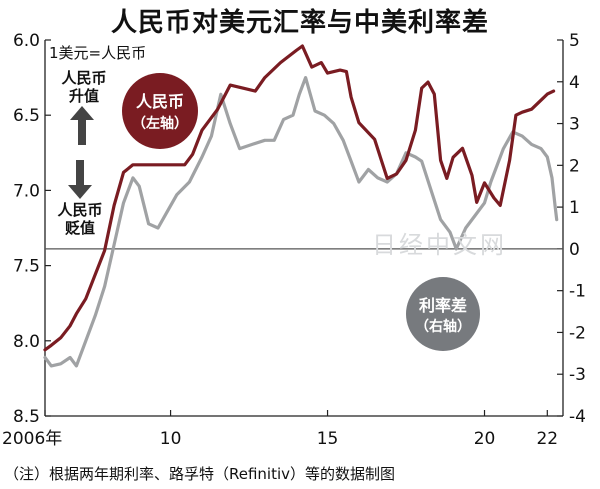 This screenshot has width=600, height=489. What do you see at coordinates (160, 101) in the screenshot?
I see `rmb-badge-label-1: 人民币` at bounding box center [160, 101].